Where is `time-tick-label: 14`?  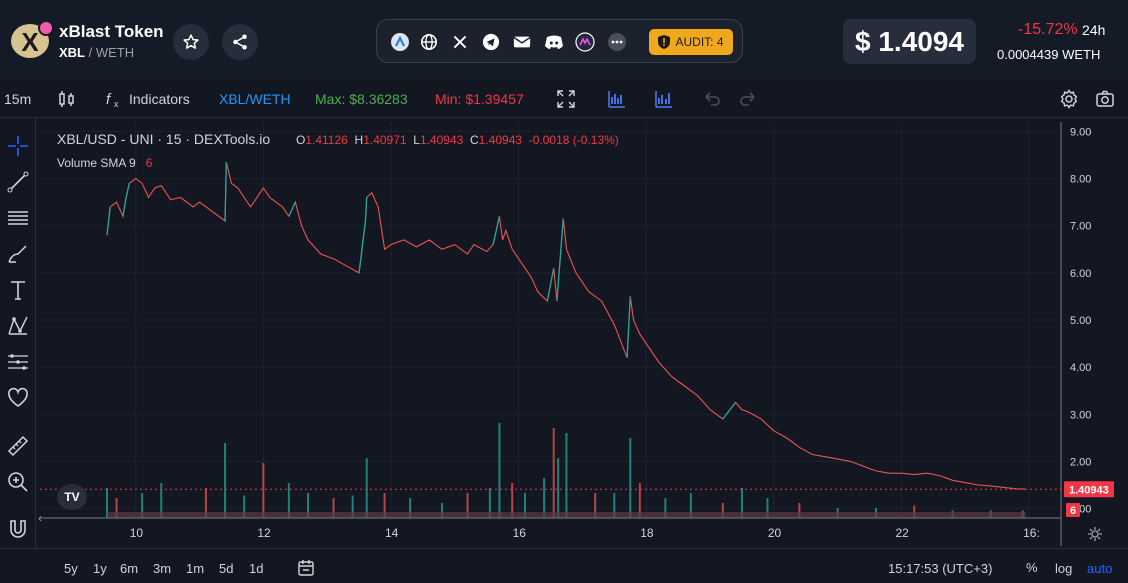 time-tick-label: 14 is located at coordinates (392, 533).